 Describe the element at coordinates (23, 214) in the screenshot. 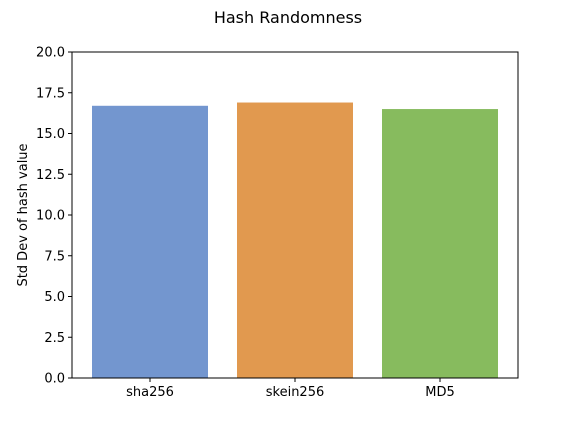

I see `y-axis-label: Std Dev of hash value` at that location.